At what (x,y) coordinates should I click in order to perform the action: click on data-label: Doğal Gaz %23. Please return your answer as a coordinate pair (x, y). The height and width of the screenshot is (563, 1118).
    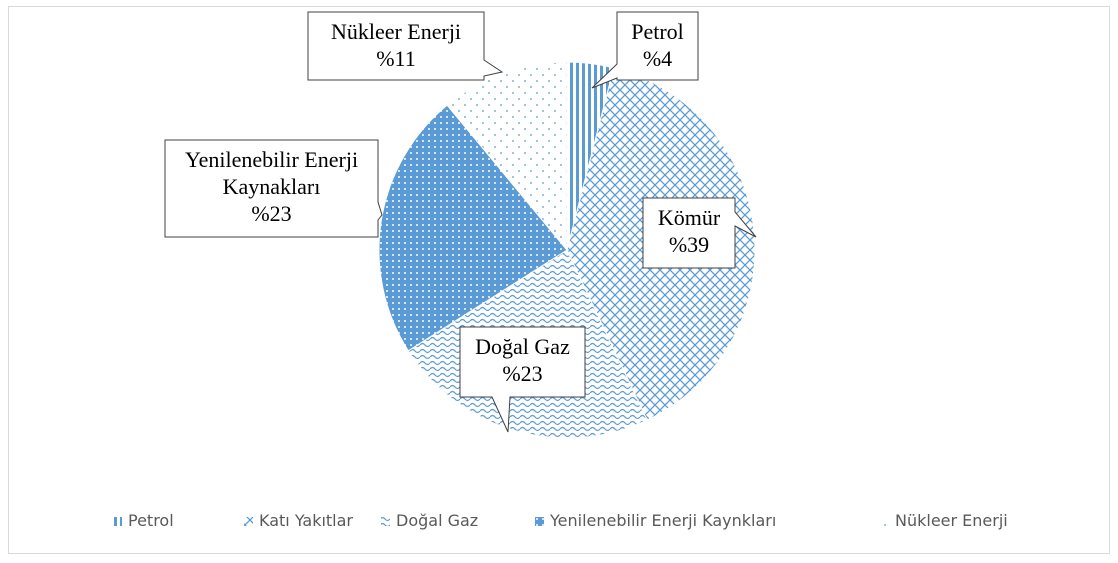
    Looking at the image, I should click on (522, 360).